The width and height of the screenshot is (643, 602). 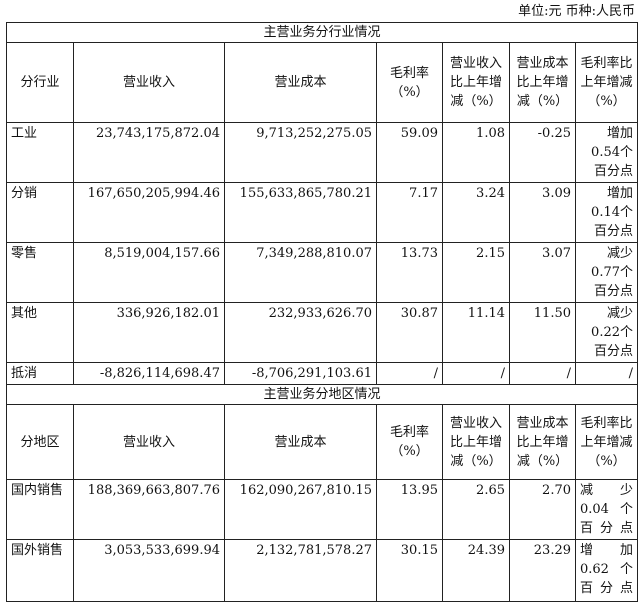 What do you see at coordinates (149, 152) in the screenshot?
I see `revenue-cell: 23,743,175,872.04` at bounding box center [149, 152].